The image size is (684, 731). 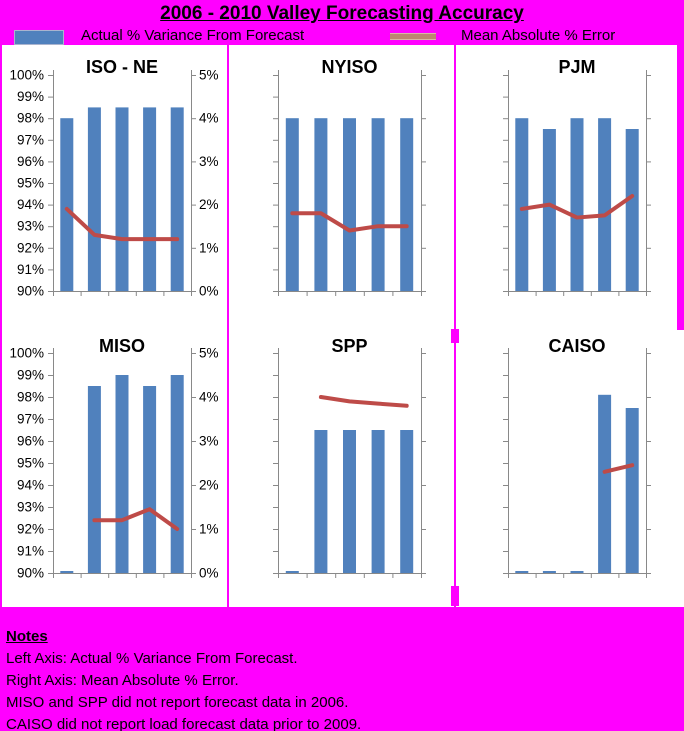 I want to click on chart-panel-spp: SPP, so click(x=341, y=467).